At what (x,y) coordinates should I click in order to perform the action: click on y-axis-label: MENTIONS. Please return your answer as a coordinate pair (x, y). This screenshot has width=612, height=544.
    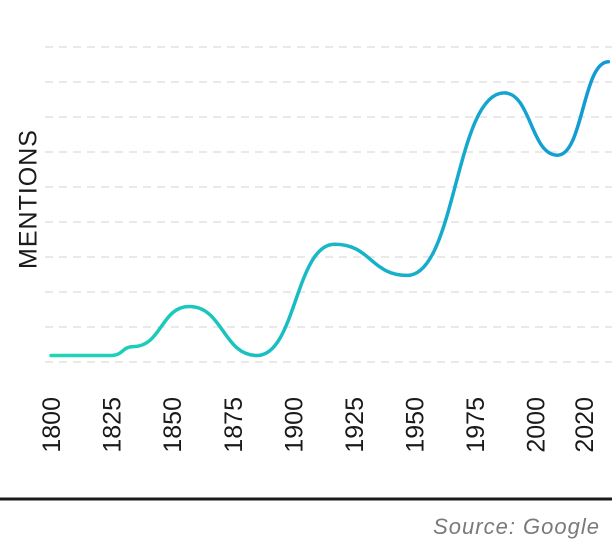
    Looking at the image, I should click on (29, 199).